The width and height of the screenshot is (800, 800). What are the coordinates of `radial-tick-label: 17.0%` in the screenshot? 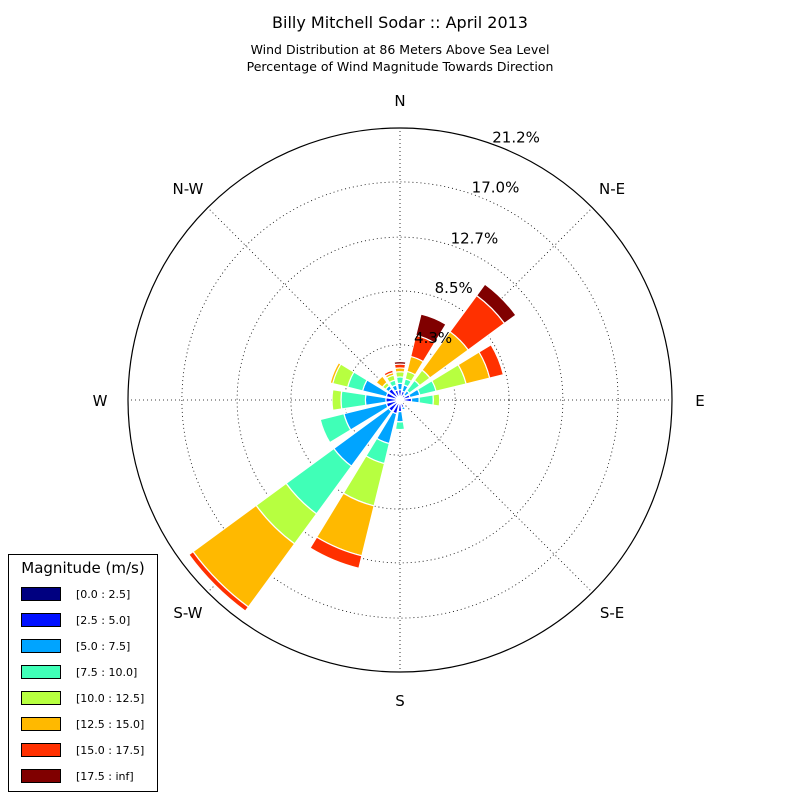 It's located at (496, 188).